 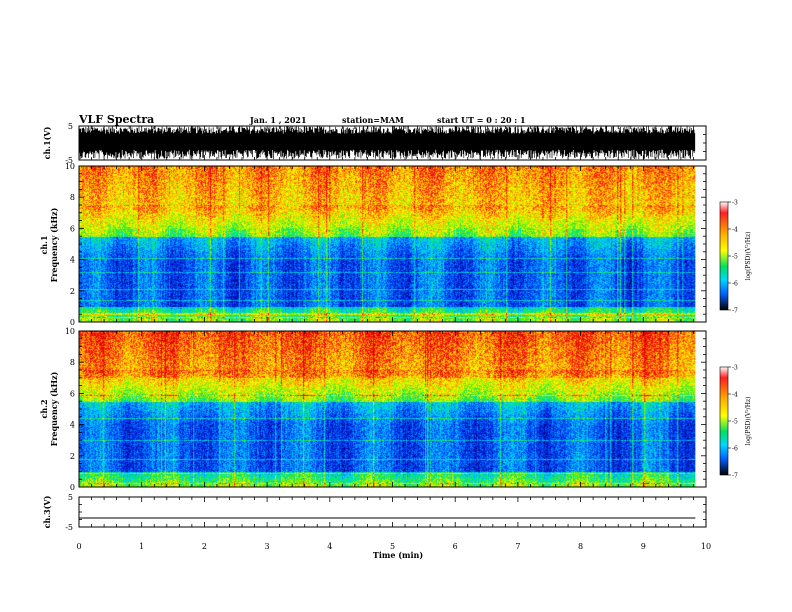 What do you see at coordinates (373, 120) in the screenshot?
I see `station-label: station=MAM` at bounding box center [373, 120].